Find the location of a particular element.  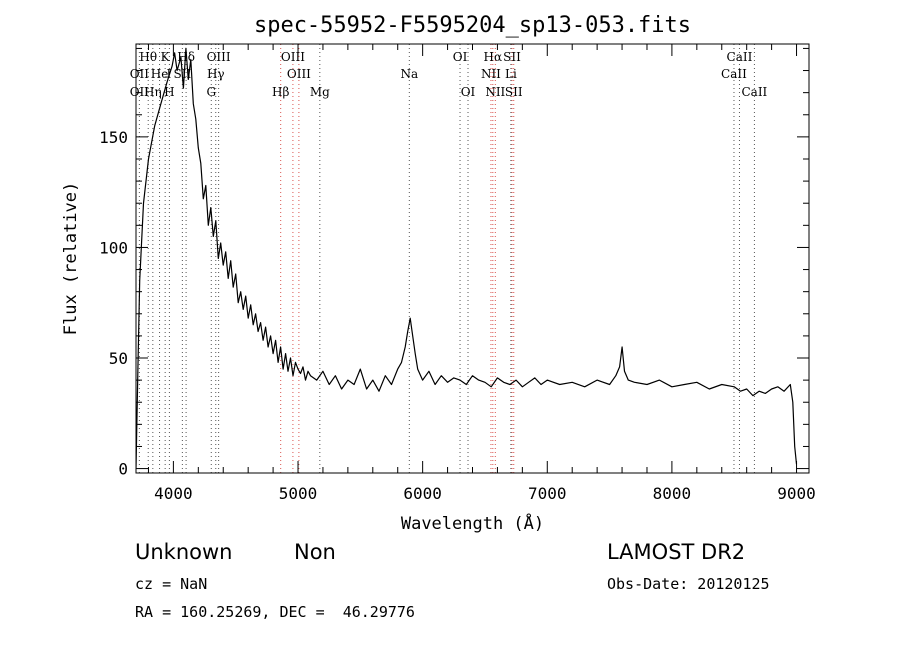

line-label-20: Hη is located at coordinates (153, 92).